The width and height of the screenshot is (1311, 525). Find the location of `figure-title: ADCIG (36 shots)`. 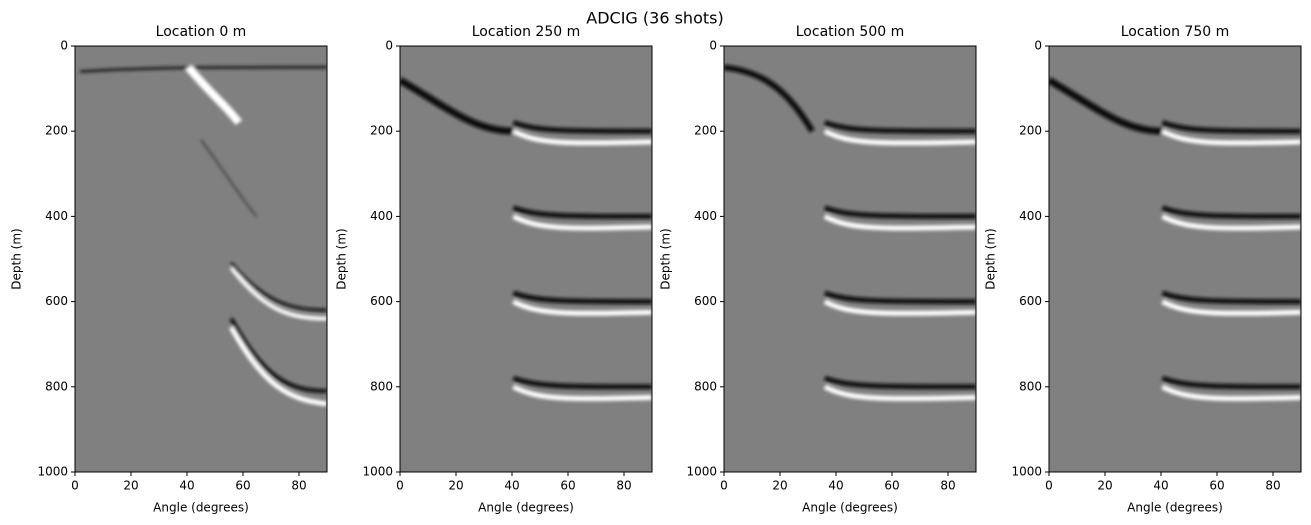

figure-title: ADCIG (36 shots) is located at coordinates (654, 18).